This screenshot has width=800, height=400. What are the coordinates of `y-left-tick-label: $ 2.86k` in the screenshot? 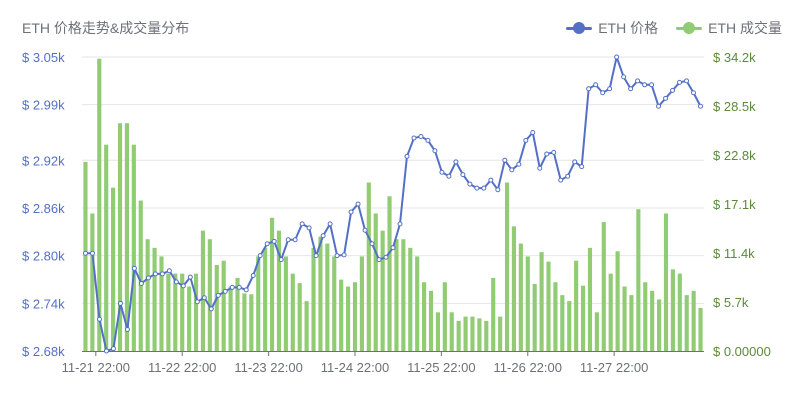 It's located at (43, 208).